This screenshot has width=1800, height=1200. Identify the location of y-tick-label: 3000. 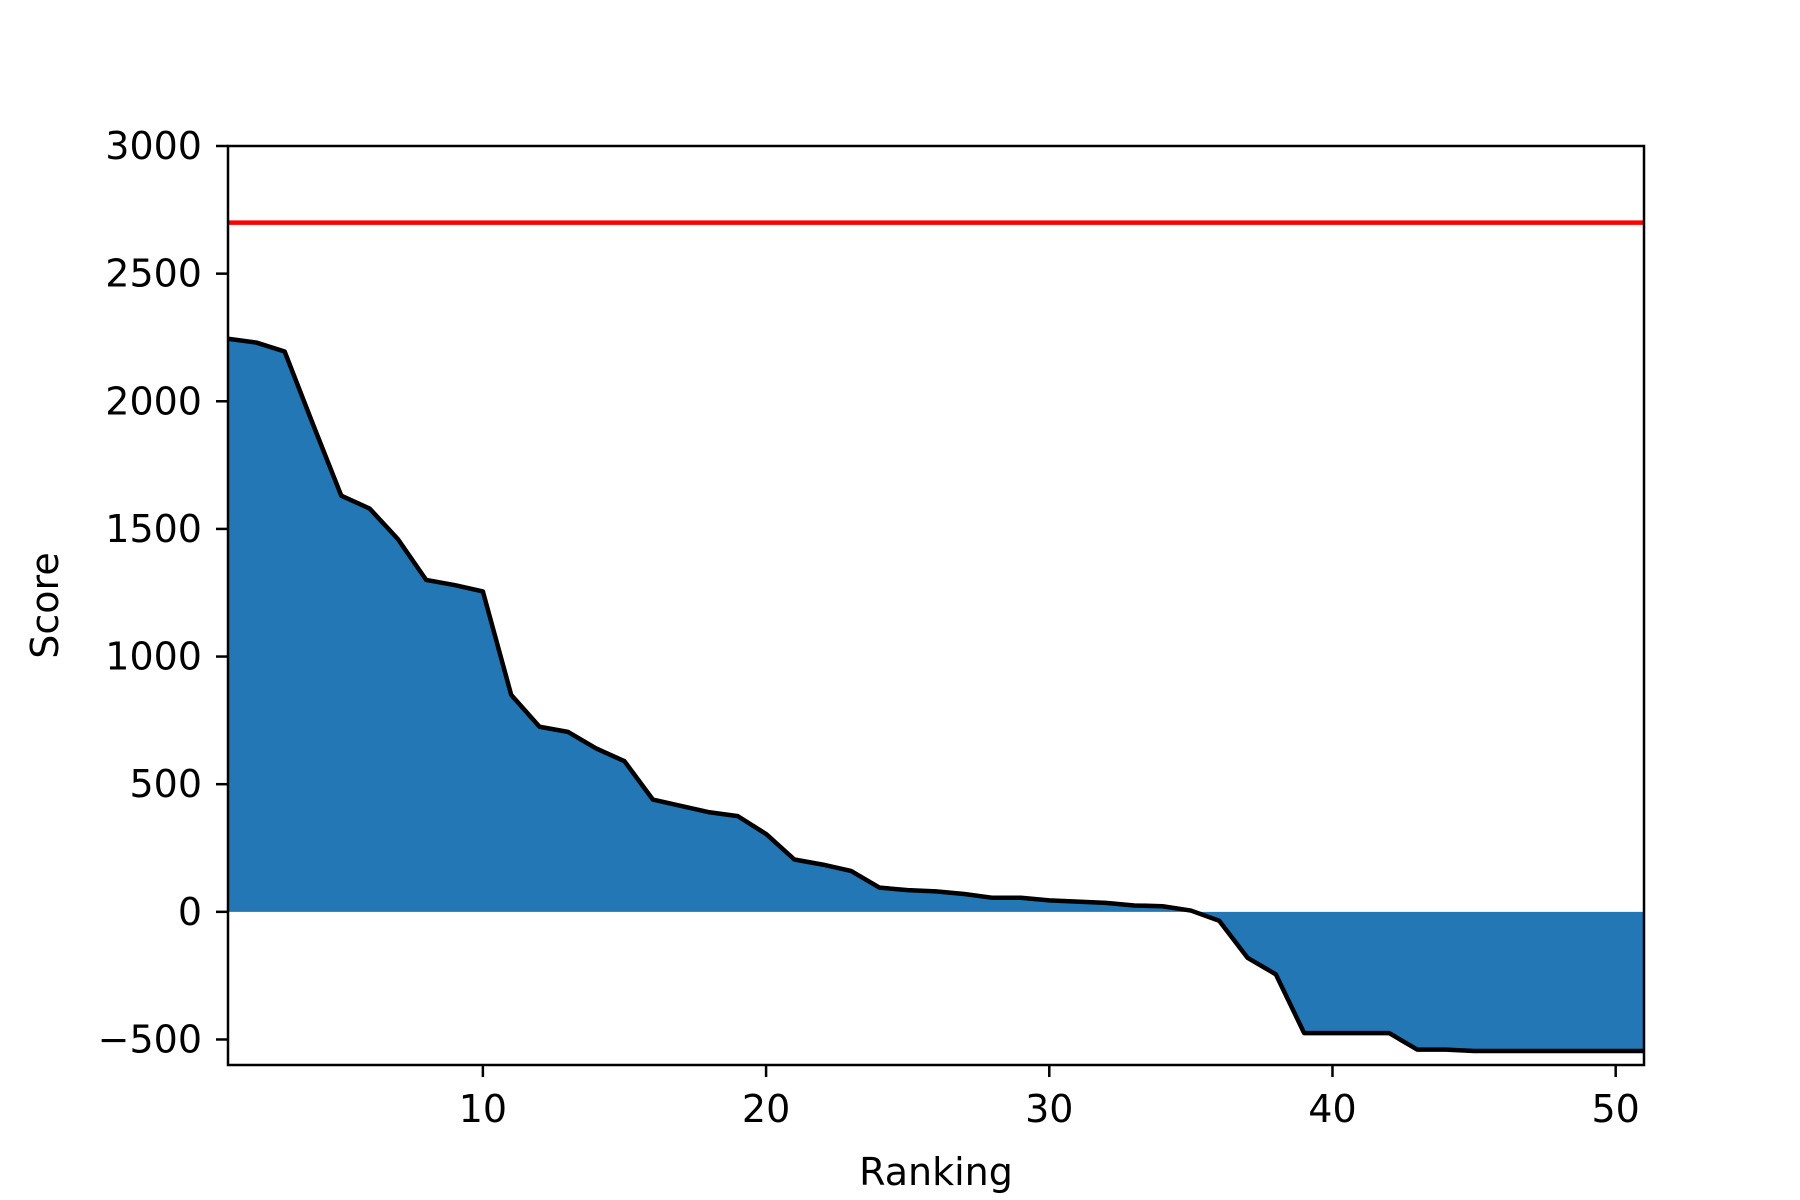
(153, 146).